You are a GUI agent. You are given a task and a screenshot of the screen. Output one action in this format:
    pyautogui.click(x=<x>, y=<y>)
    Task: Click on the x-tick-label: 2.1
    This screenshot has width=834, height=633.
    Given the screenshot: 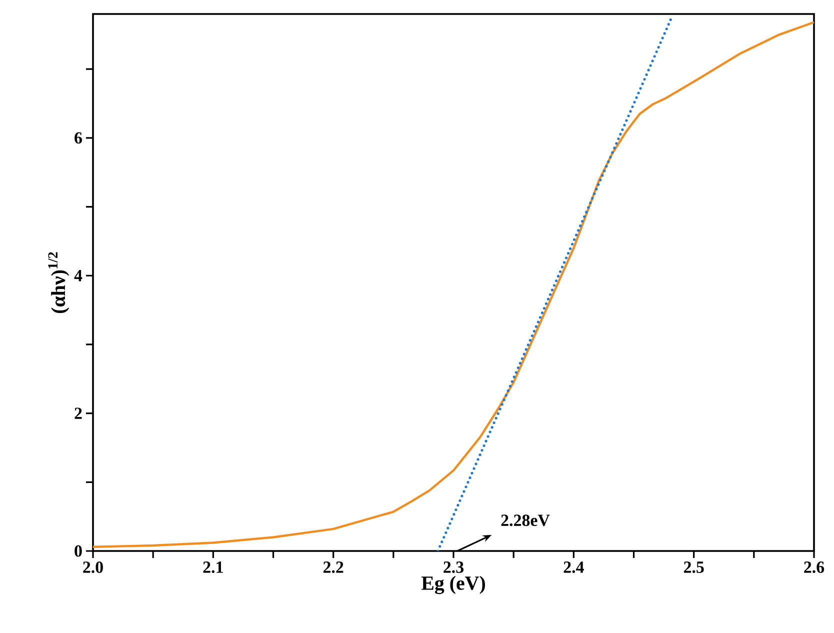 What is the action you would take?
    pyautogui.click(x=213, y=567)
    